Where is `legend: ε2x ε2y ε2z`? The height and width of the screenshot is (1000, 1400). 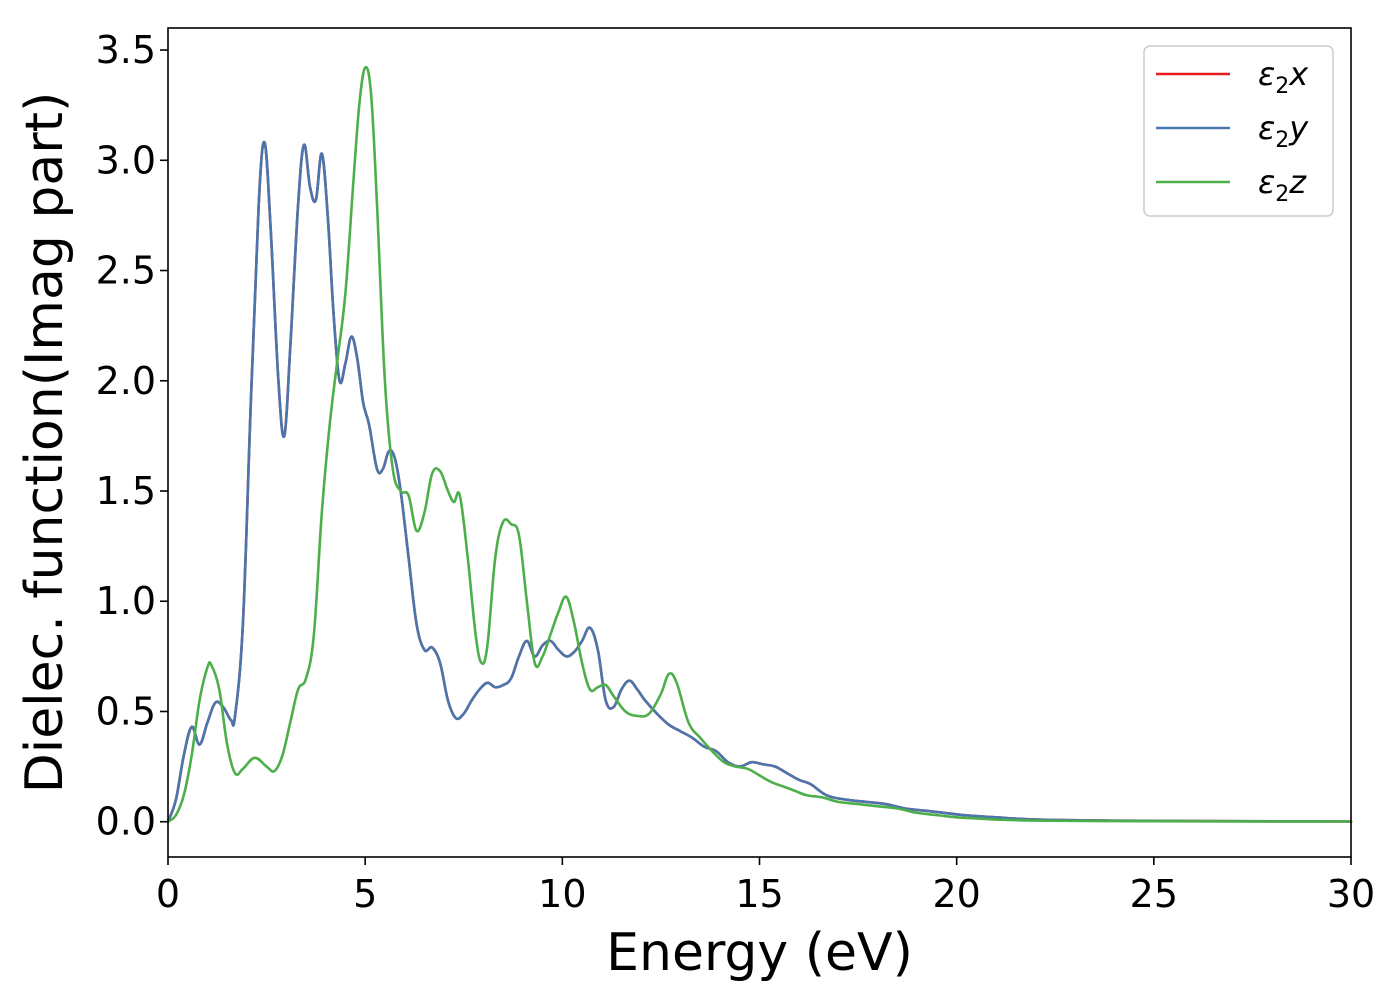
legend: ε2x ε2y ε2z is located at coordinates (1238, 131).